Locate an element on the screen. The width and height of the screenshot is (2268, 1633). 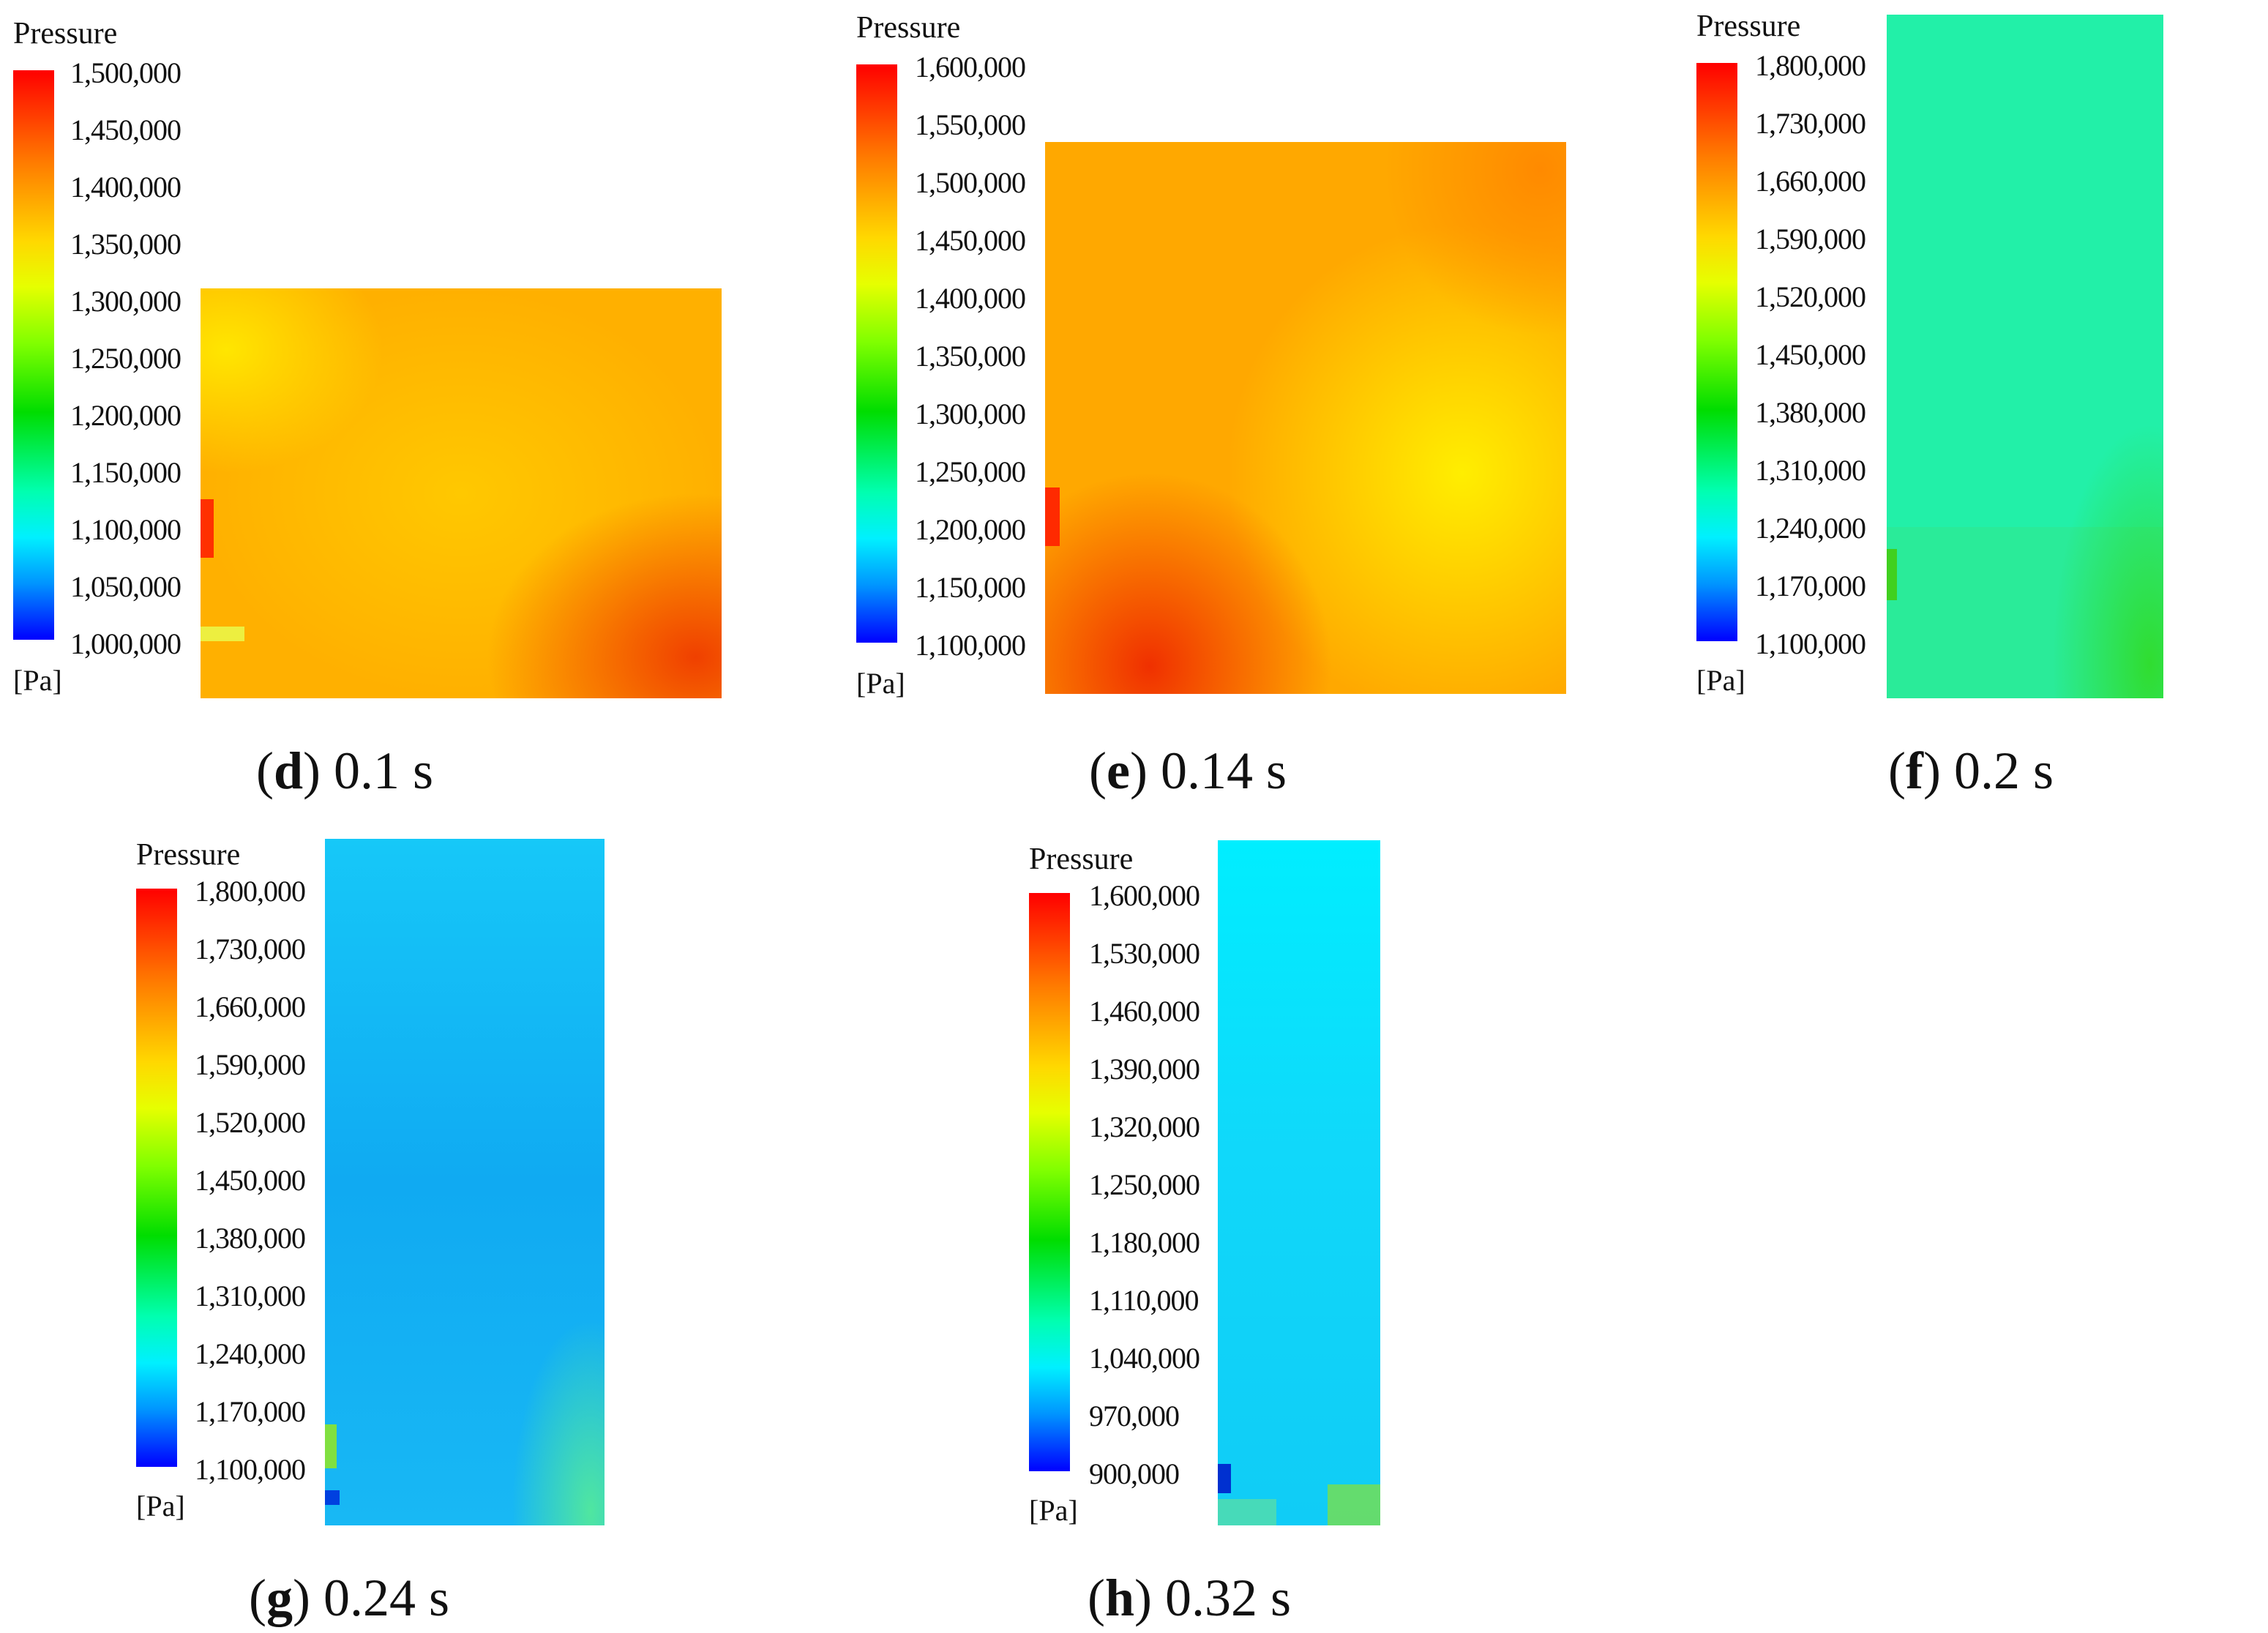
caption: (e) 0.14 s is located at coordinates (1188, 770).